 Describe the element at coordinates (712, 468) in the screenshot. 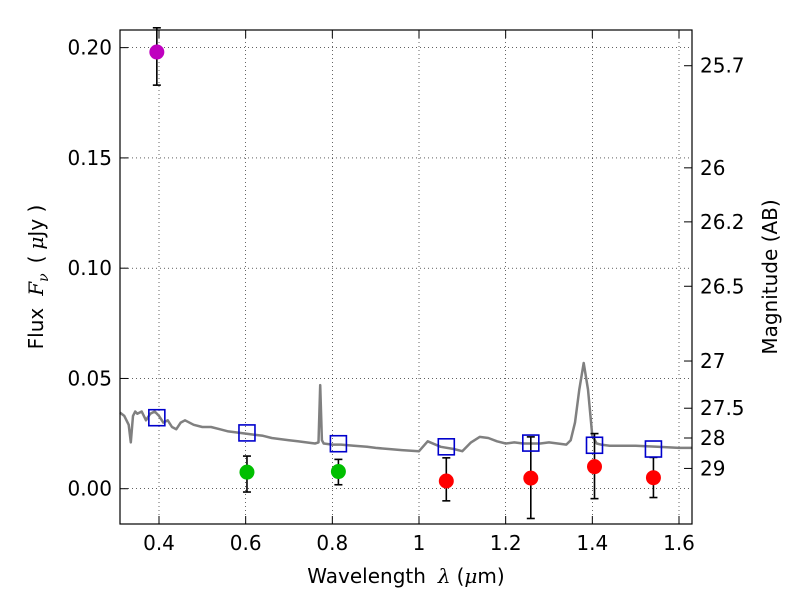

I see `mag-tick-label: 29` at that location.